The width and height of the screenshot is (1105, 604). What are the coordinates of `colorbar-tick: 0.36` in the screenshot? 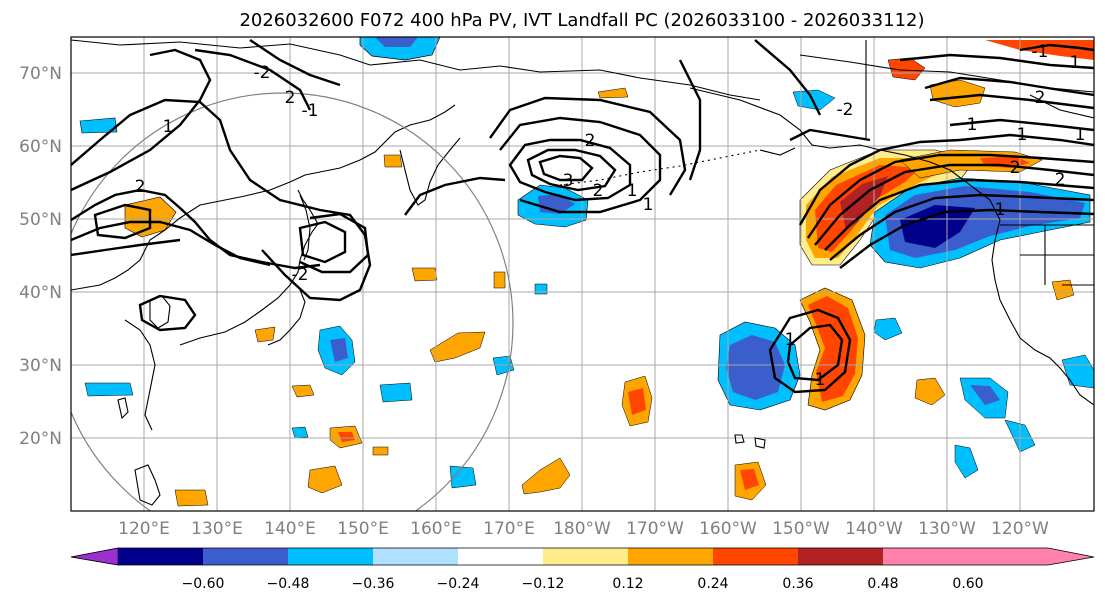 It's located at (797, 584).